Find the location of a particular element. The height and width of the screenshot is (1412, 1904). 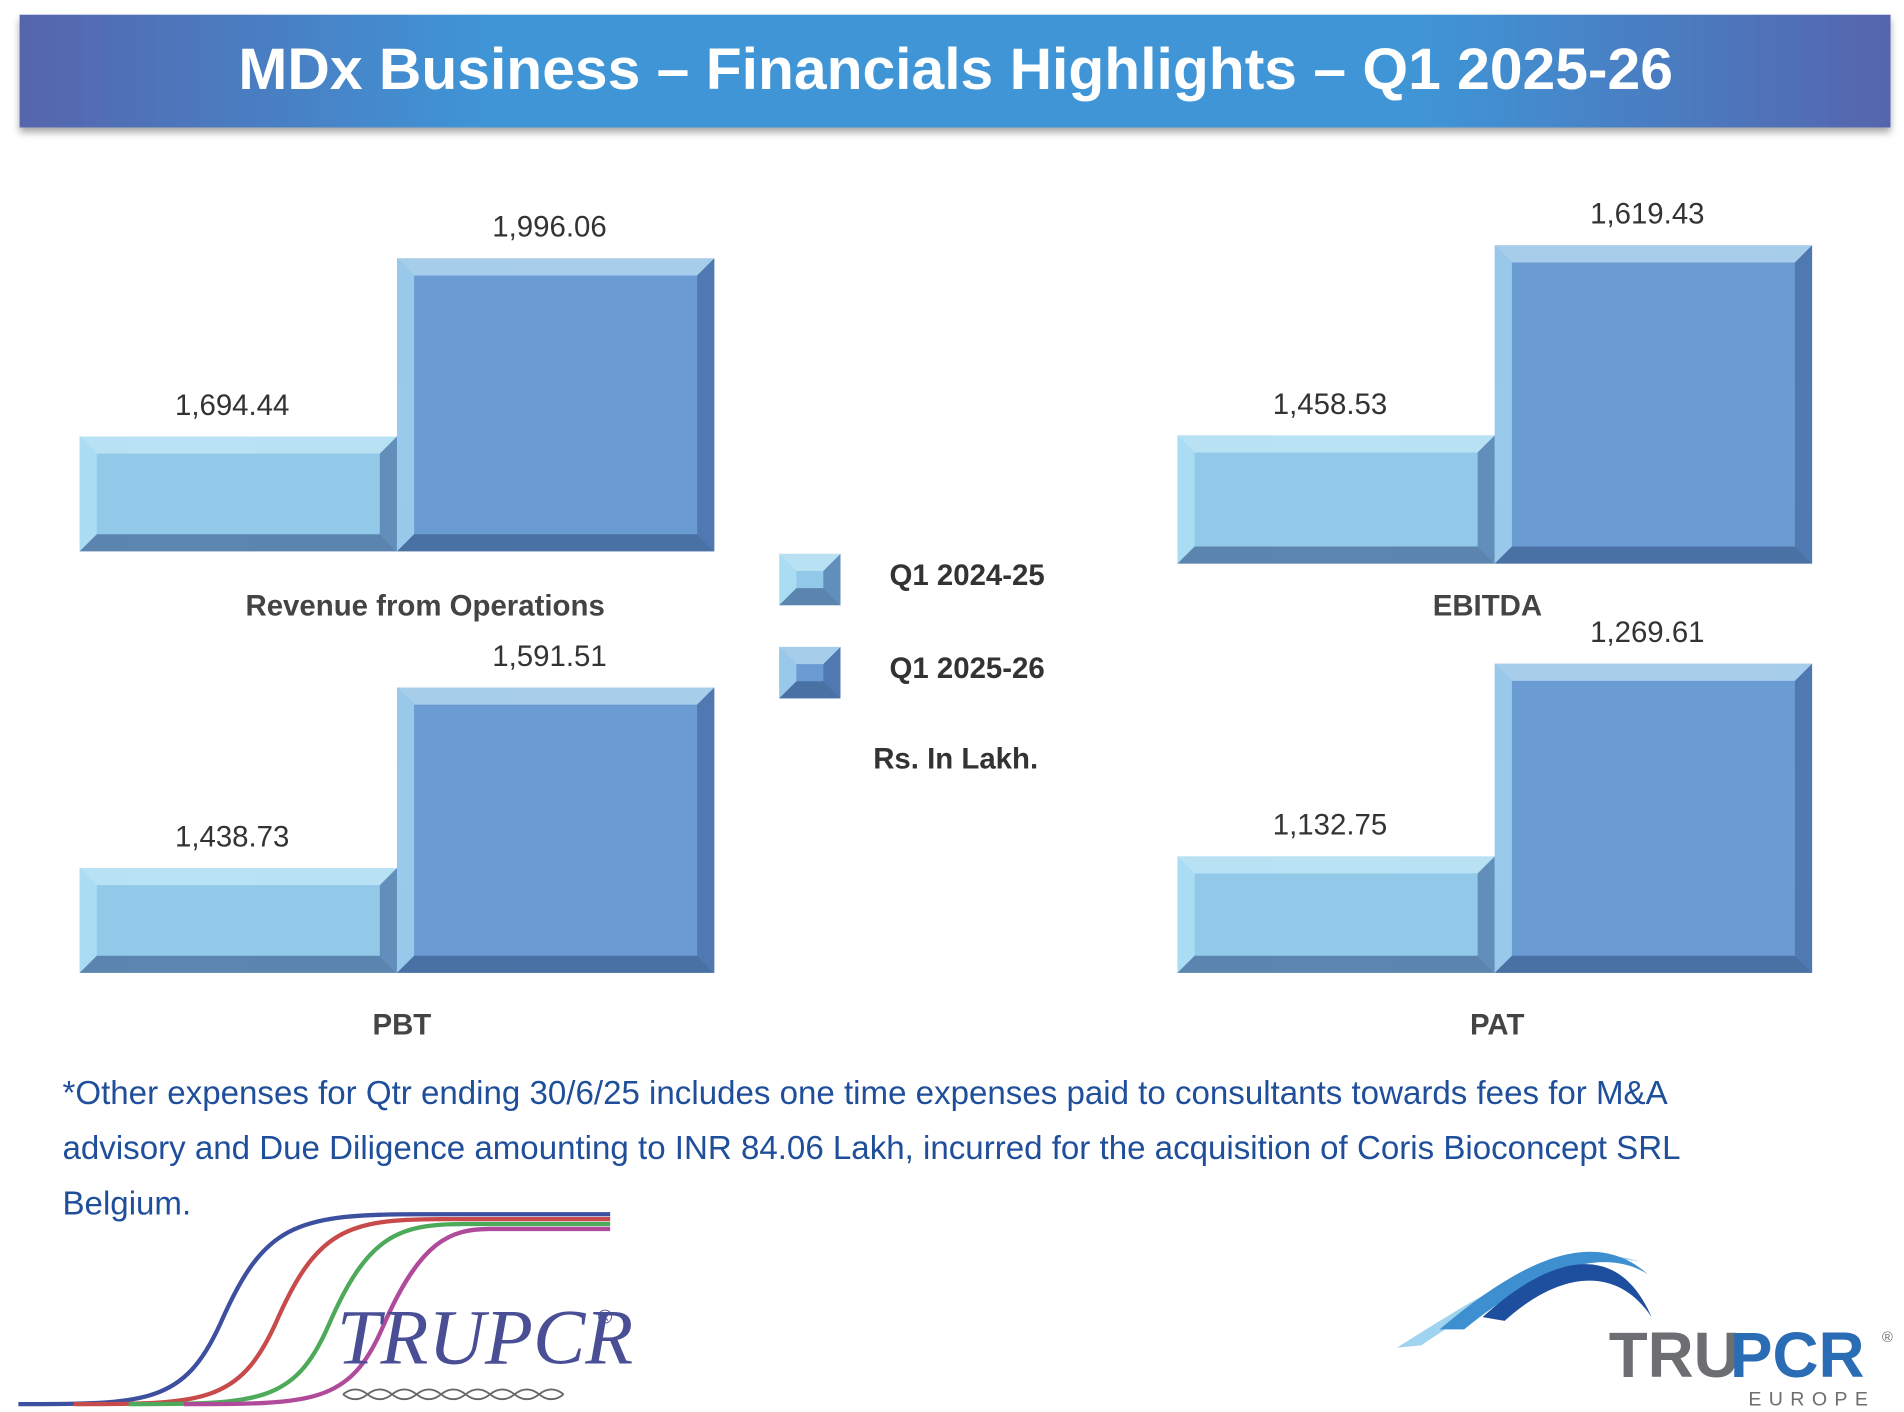

logo-left is located at coordinates (314, 1309).